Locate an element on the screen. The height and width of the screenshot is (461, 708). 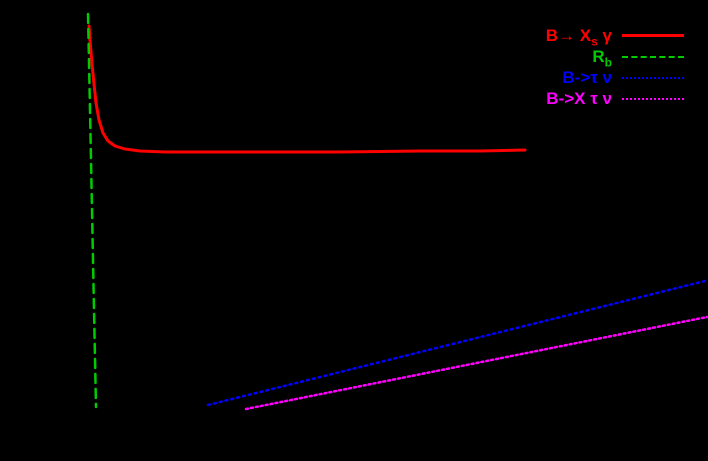
legend-entry-b-xsgamma: B→ Xs γ is located at coordinates (614, 37).